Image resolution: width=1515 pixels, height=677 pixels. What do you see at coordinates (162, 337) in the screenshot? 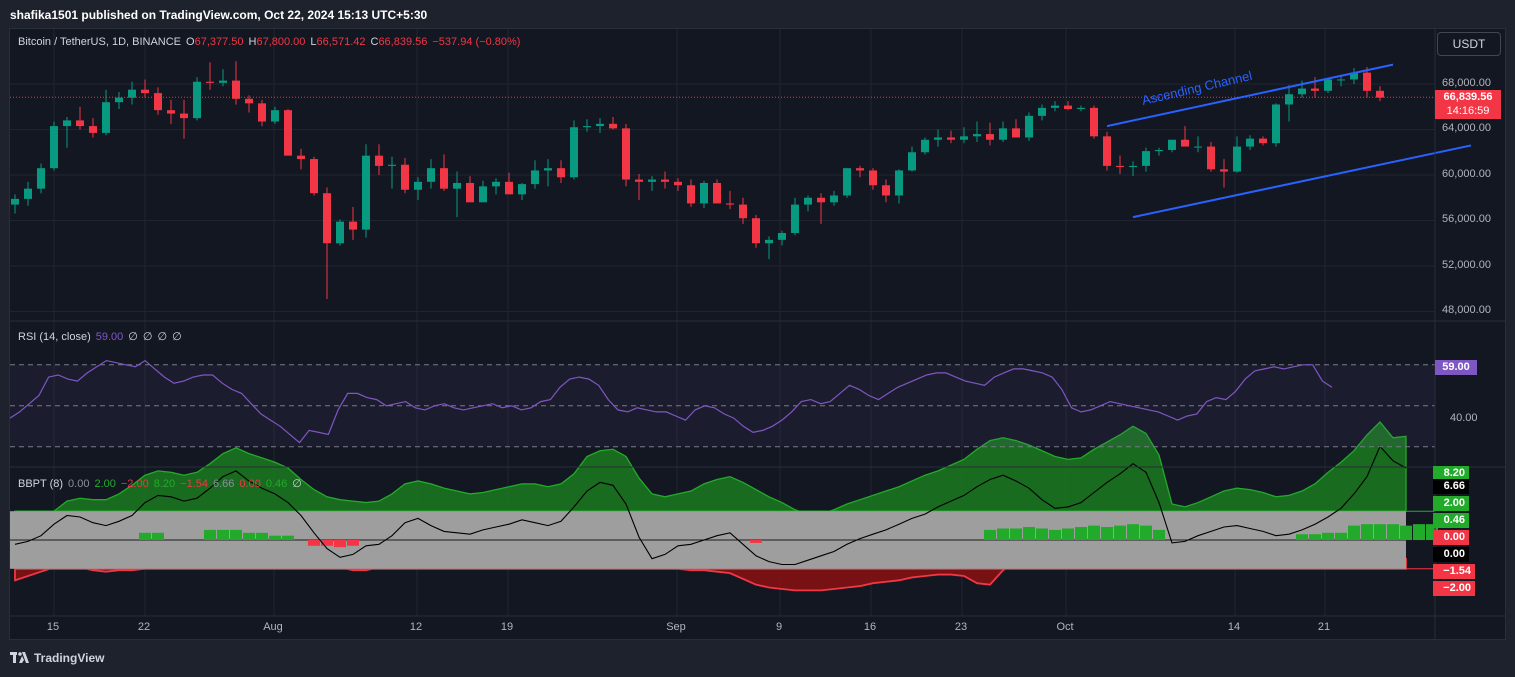
I see `rsi-empty-value: ∅` at bounding box center [162, 337].